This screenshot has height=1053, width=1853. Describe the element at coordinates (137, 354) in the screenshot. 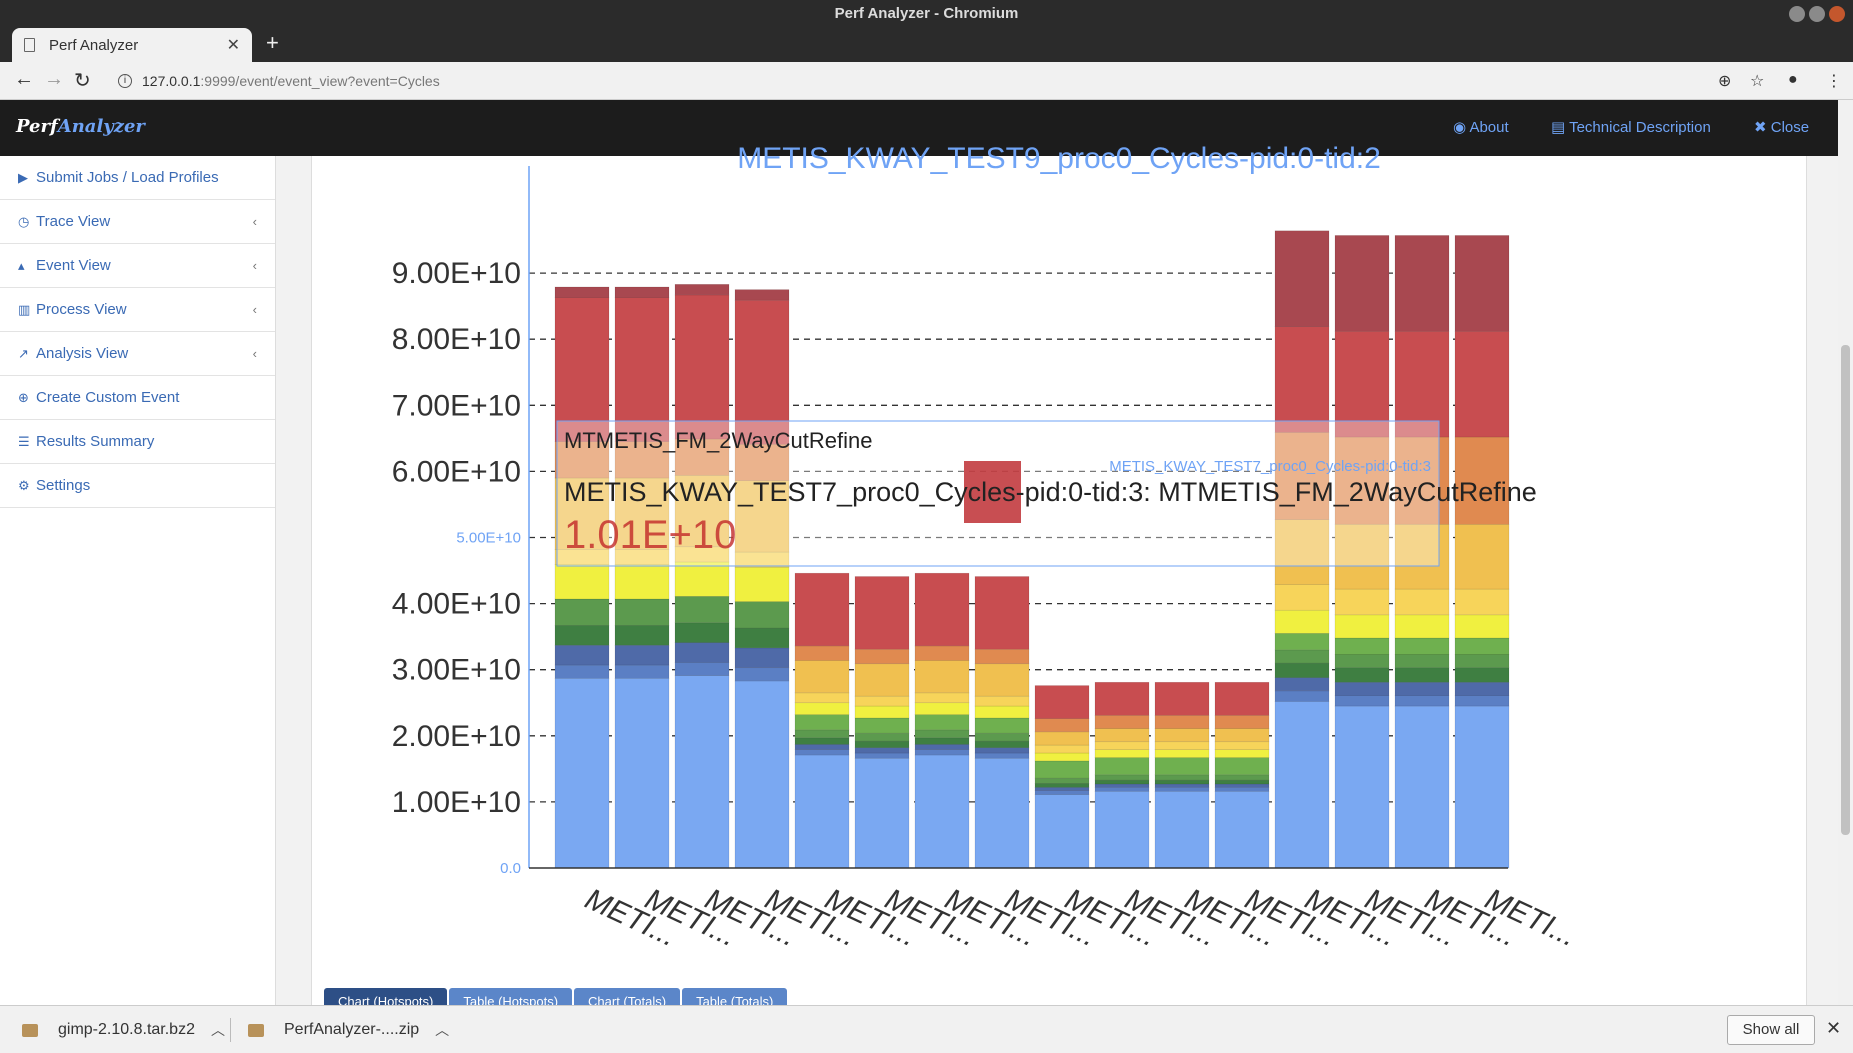

I see `sidebar-item-analysis-view: ↗ Analysis View ‹` at that location.